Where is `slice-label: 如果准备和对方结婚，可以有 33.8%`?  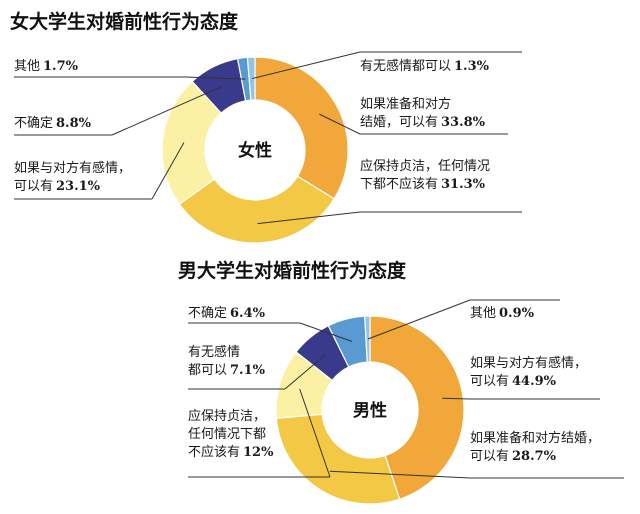
slice-label: 如果准备和对方结婚，可以有 33.8% is located at coordinates (423, 113).